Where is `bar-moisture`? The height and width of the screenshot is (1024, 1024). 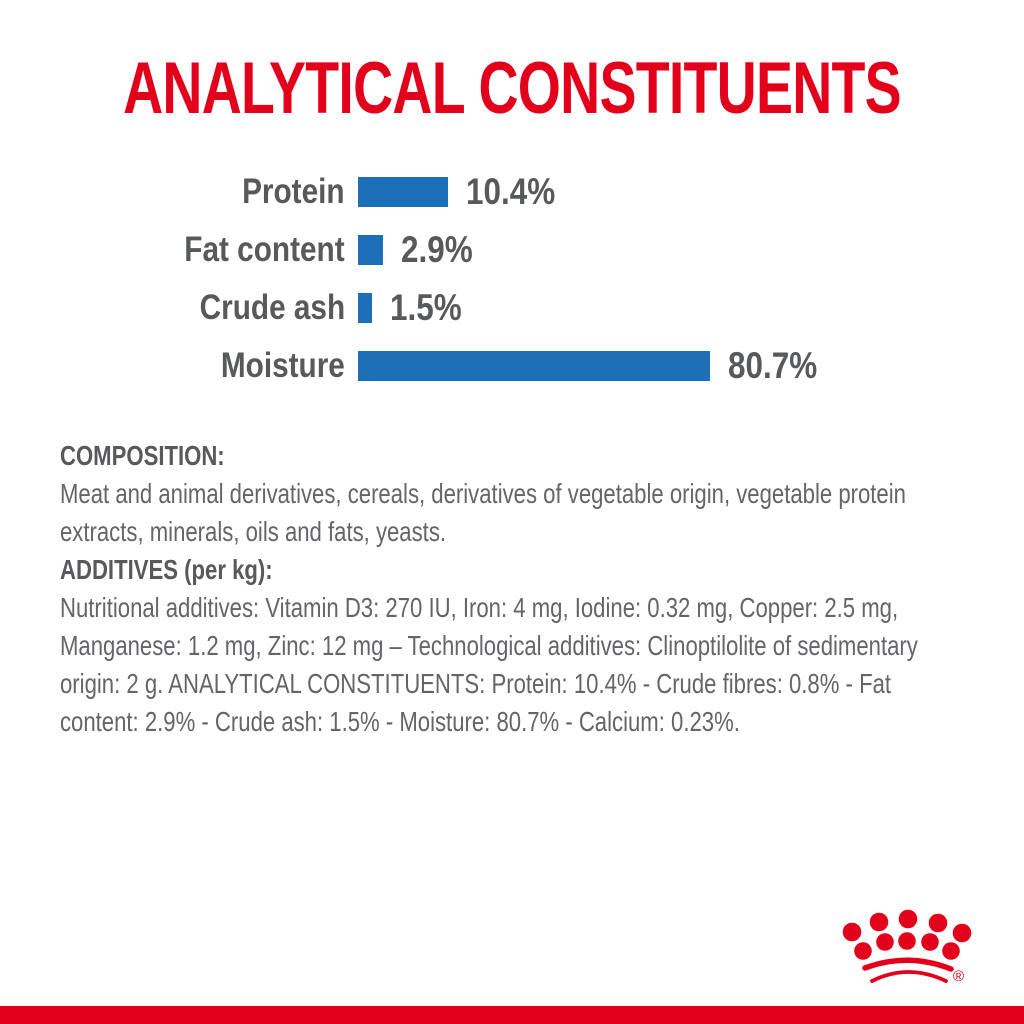 bar-moisture is located at coordinates (534, 366).